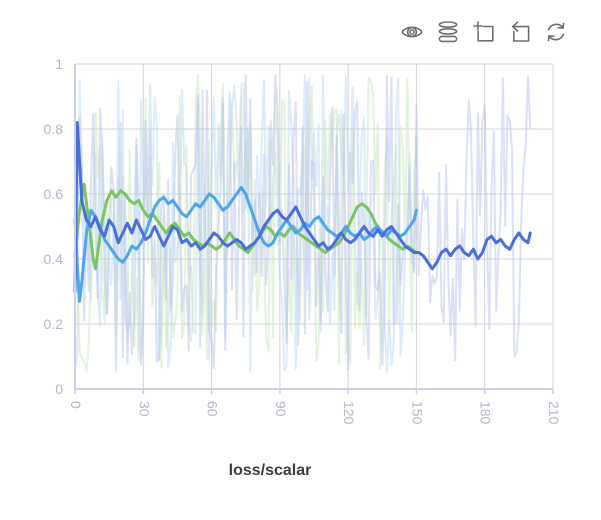 The height and width of the screenshot is (520, 601). What do you see at coordinates (54, 324) in the screenshot?
I see `y-tick-label: 0.2` at bounding box center [54, 324].